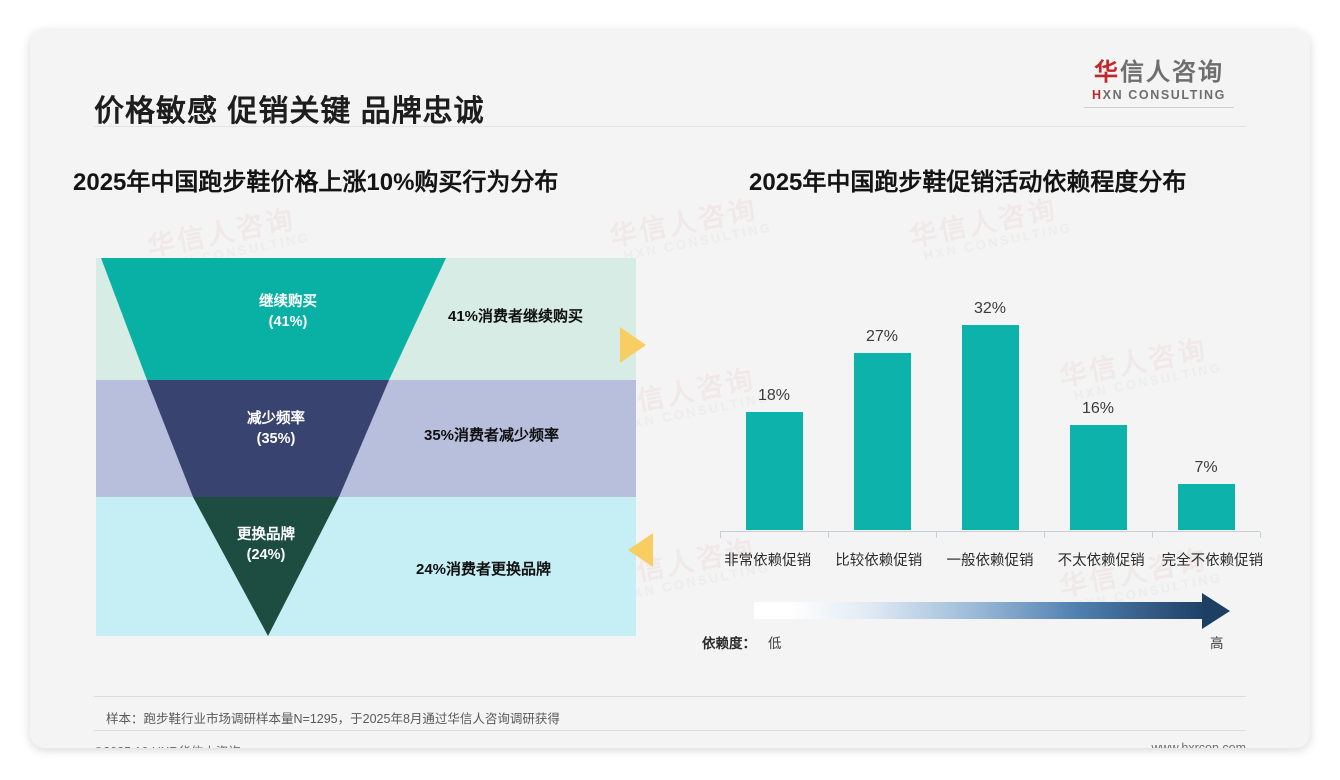  What do you see at coordinates (289, 111) in the screenshot?
I see `page-title: 价格敏感 促销关键 品牌忠诚` at bounding box center [289, 111].